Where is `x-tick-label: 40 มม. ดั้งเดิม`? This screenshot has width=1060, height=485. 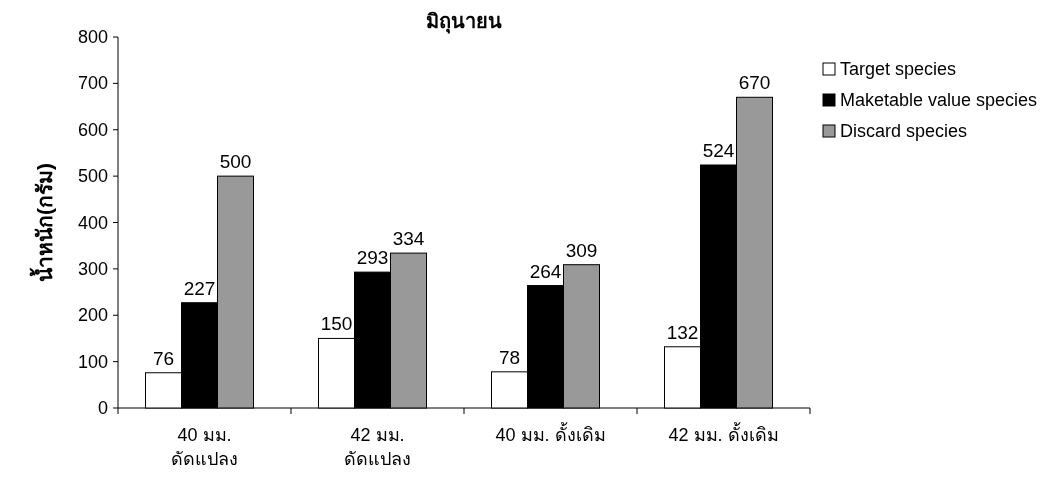
x-tick-label: 40 มม. ดั้งเดิม is located at coordinates (550, 433).